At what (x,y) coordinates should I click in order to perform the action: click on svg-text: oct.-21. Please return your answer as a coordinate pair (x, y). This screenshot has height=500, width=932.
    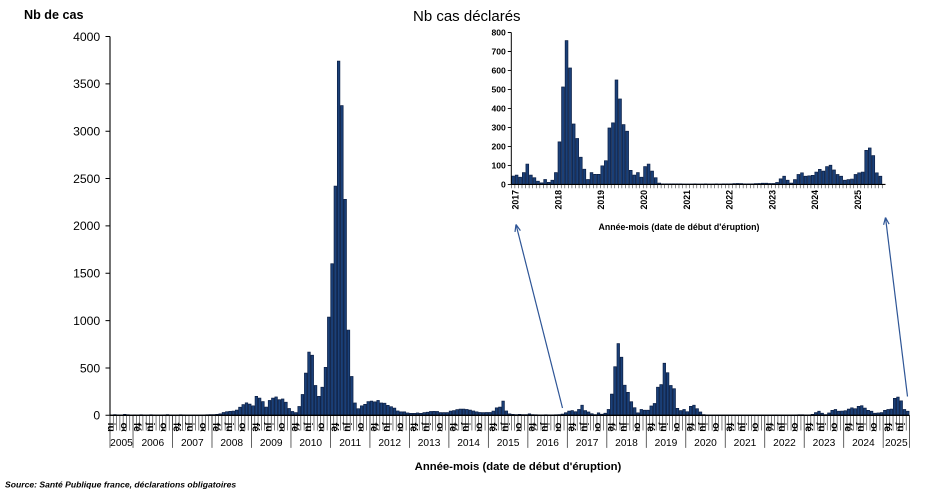
    Looking at the image, I should click on (755, 440).